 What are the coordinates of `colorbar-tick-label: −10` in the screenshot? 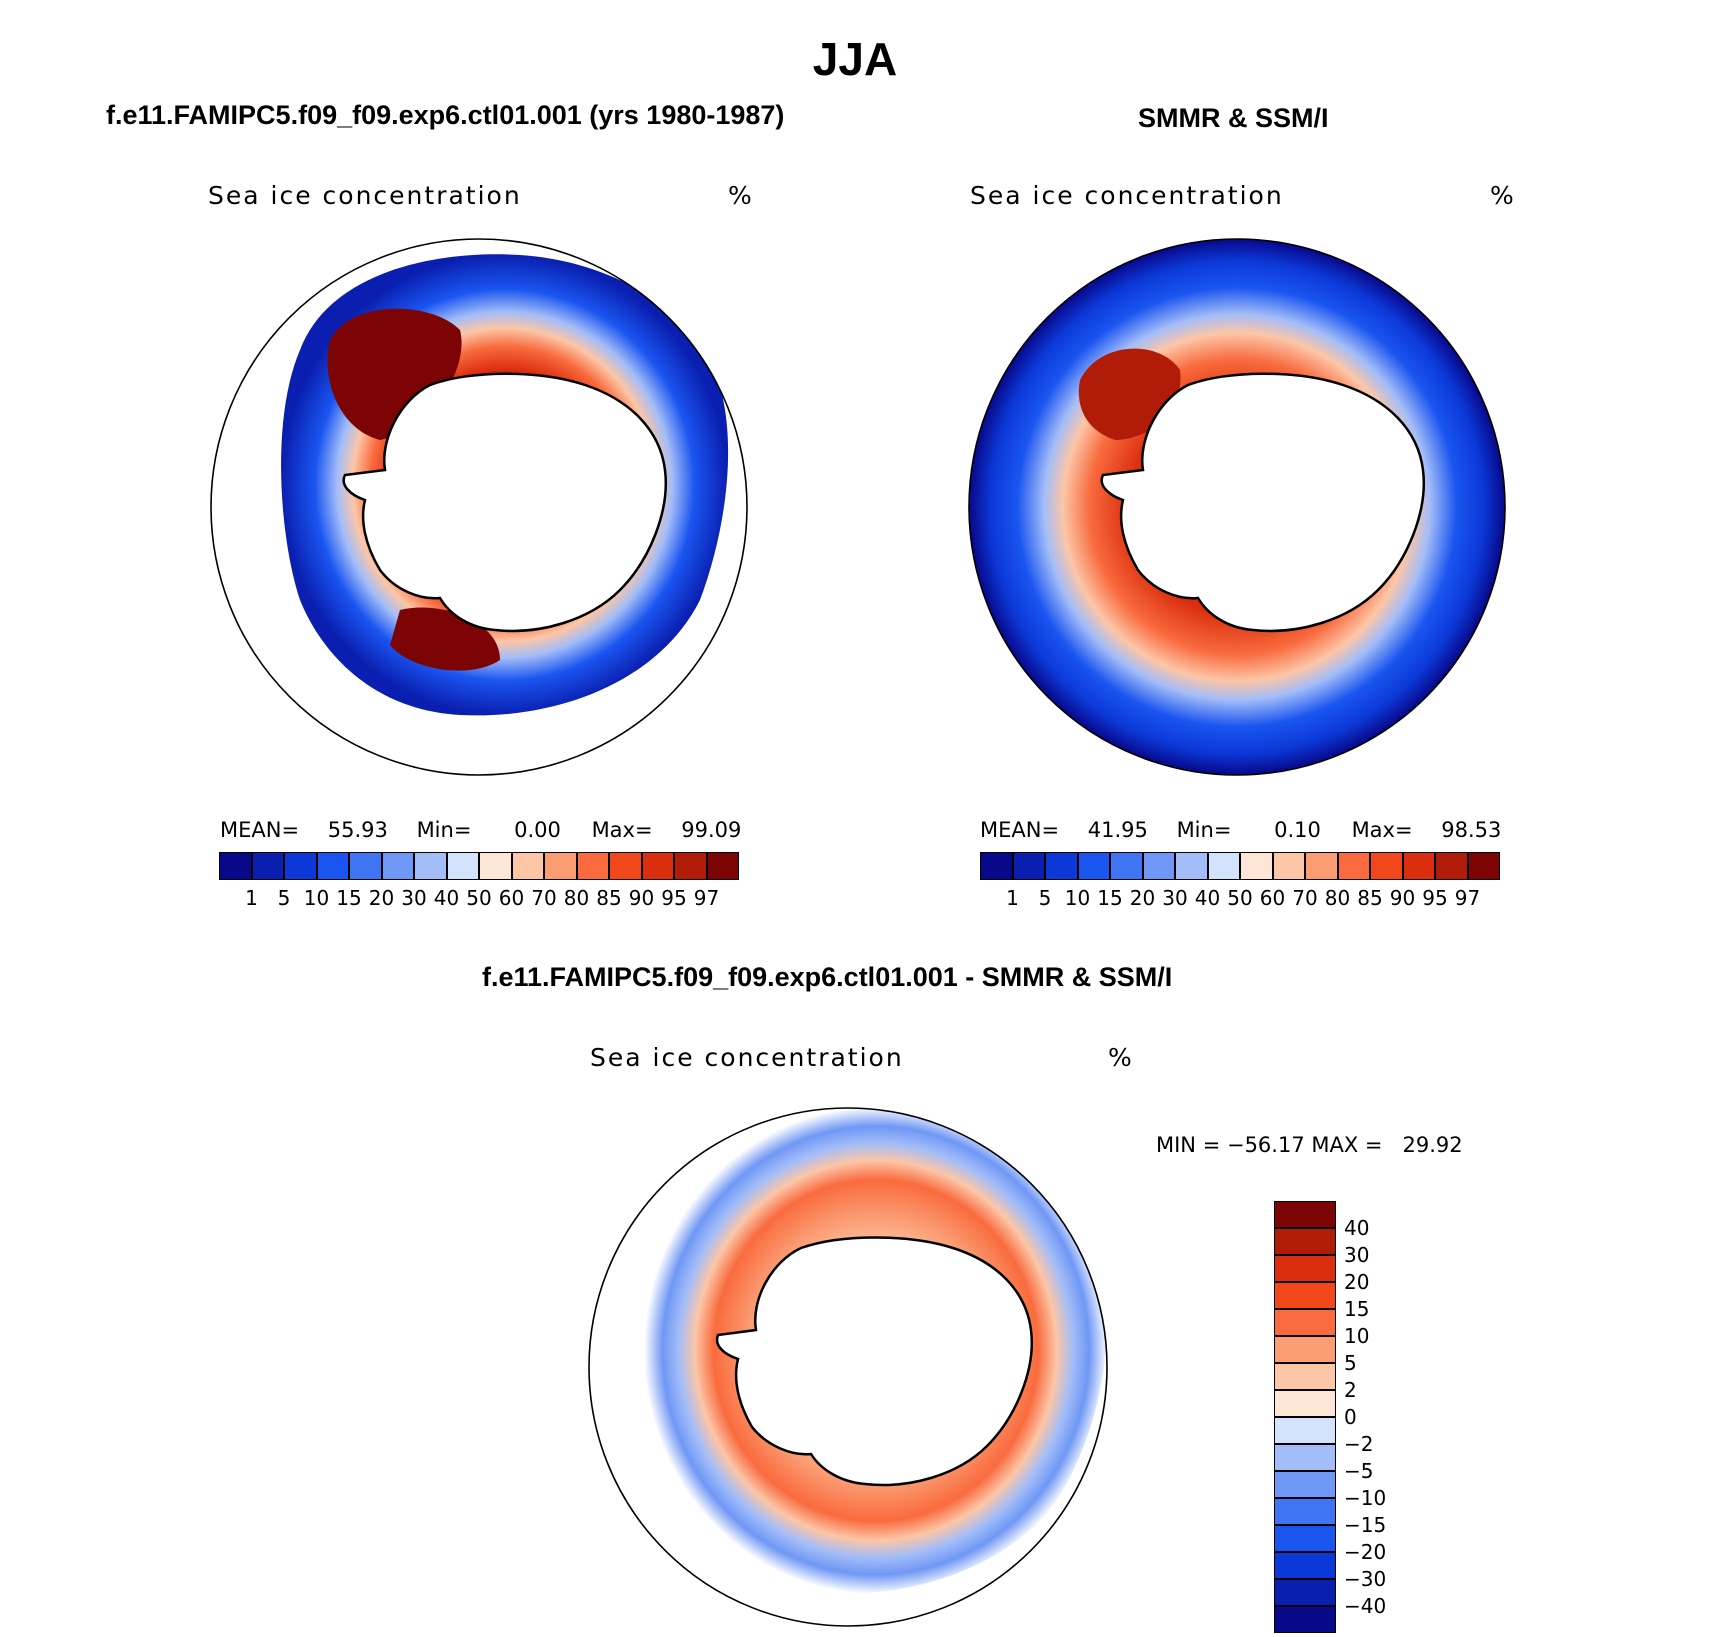 It's located at (1365, 1498).